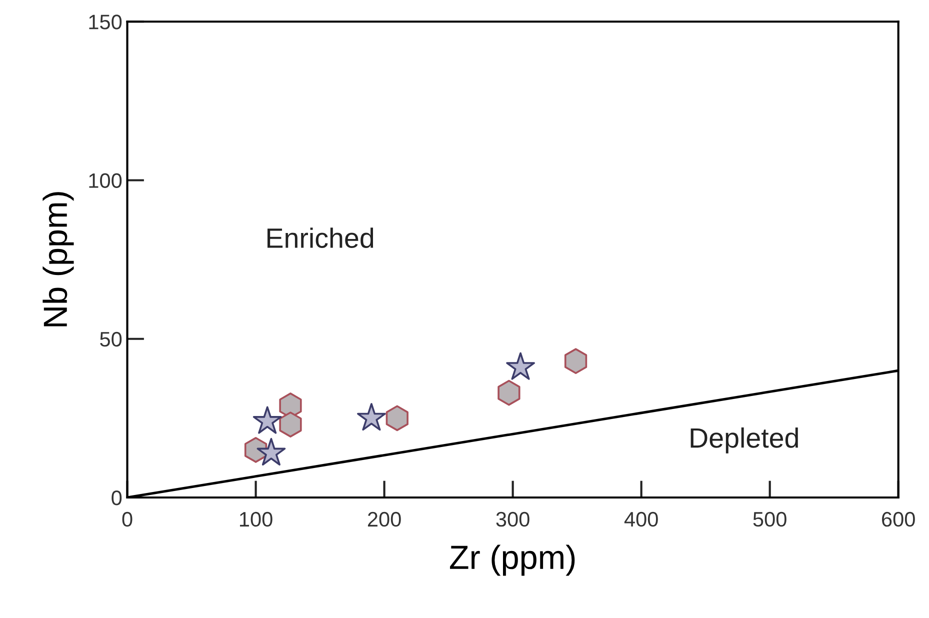  I want to click on y-tick-label: 150, so click(105, 22).